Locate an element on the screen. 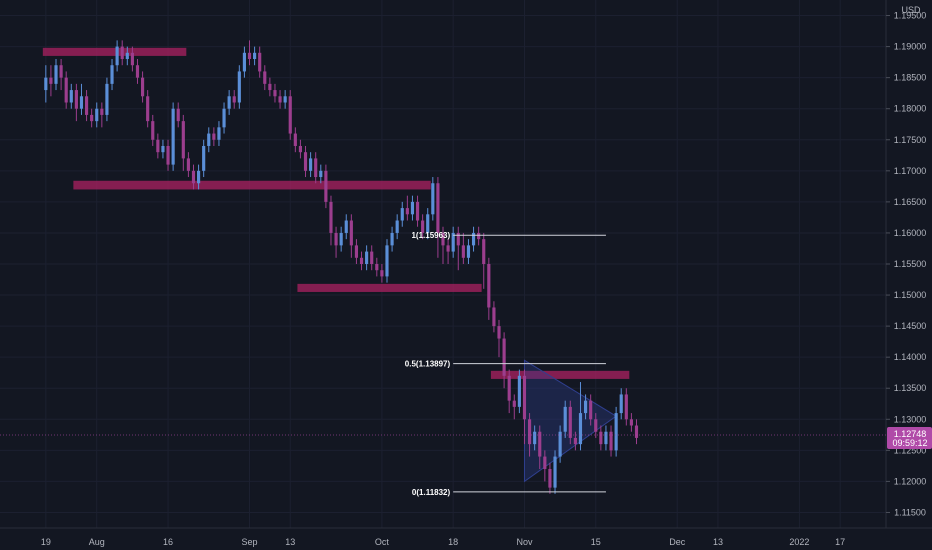 The image size is (932, 550). time-axis: 19 Aug 16 Sep 13 Oct 18 Nov 15 Dec 13 2022 17 is located at coordinates (443, 542).